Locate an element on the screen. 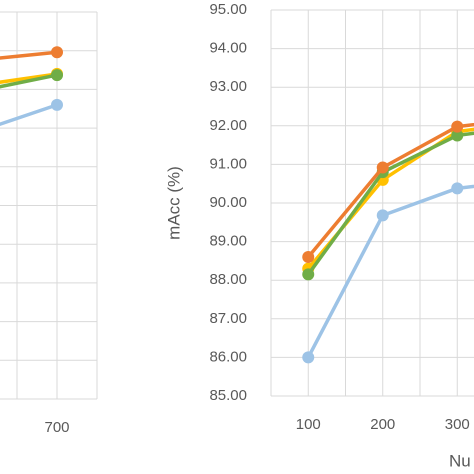 This screenshot has height=474, width=474. x-axis-title: Nu is located at coordinates (460, 460).